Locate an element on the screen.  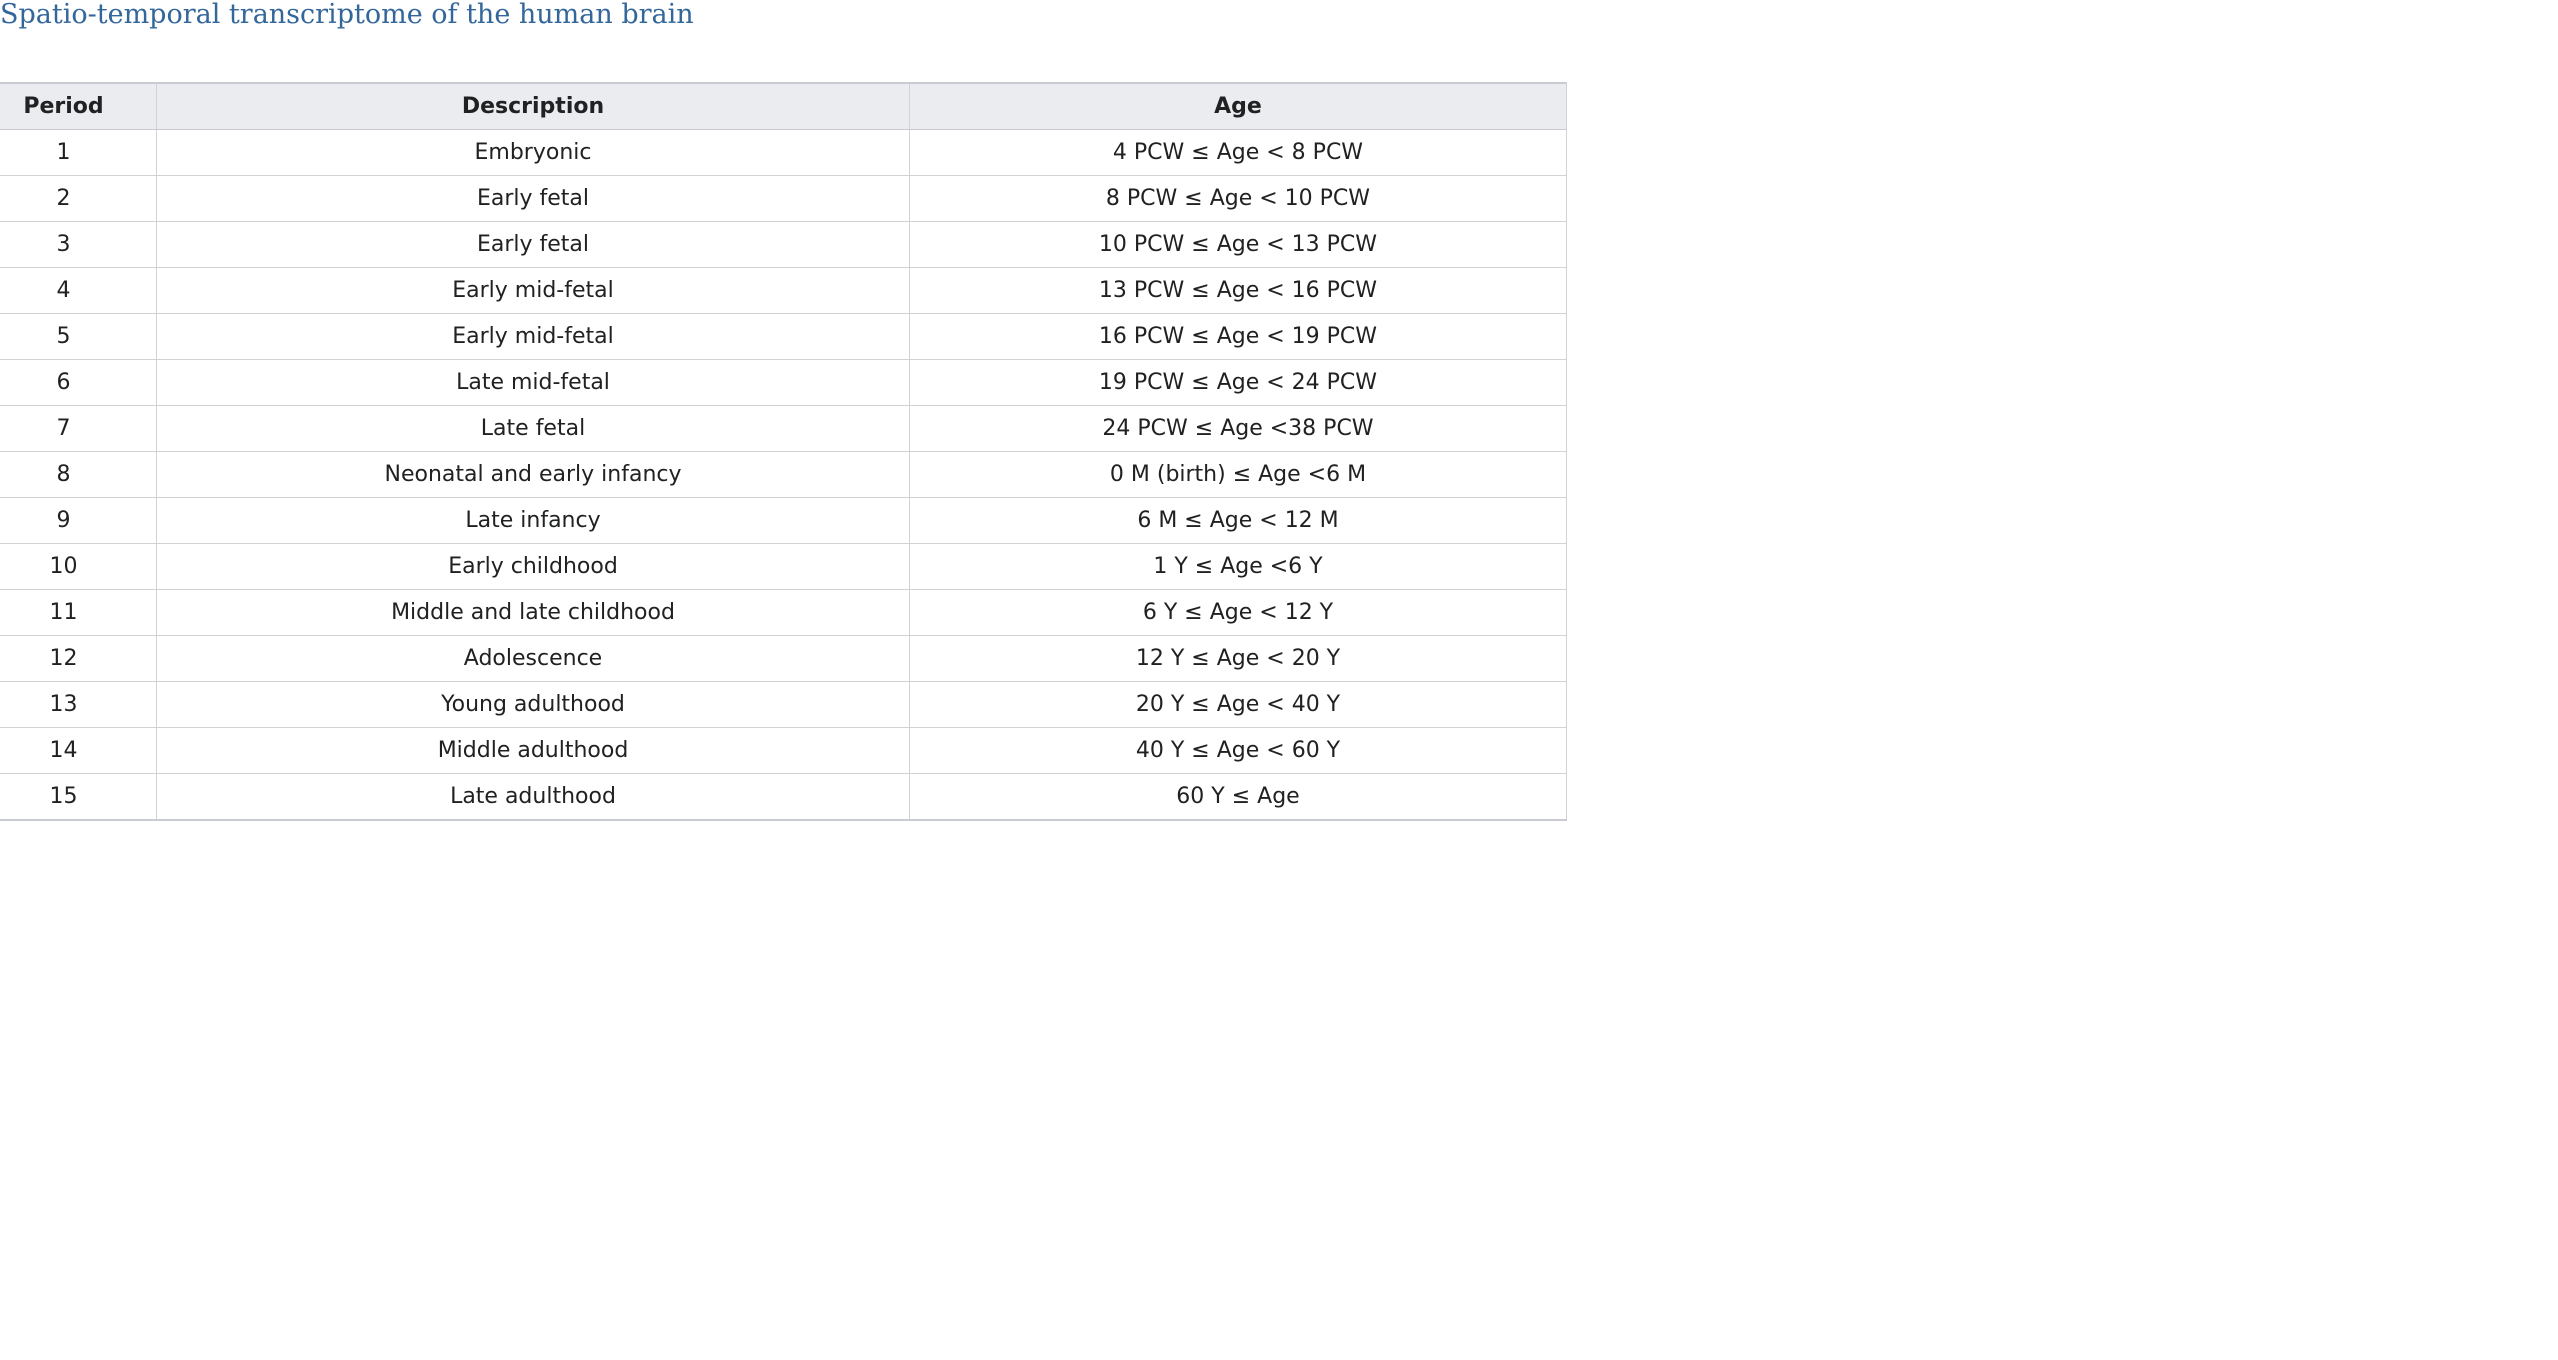
header-description: Description is located at coordinates (533, 106).